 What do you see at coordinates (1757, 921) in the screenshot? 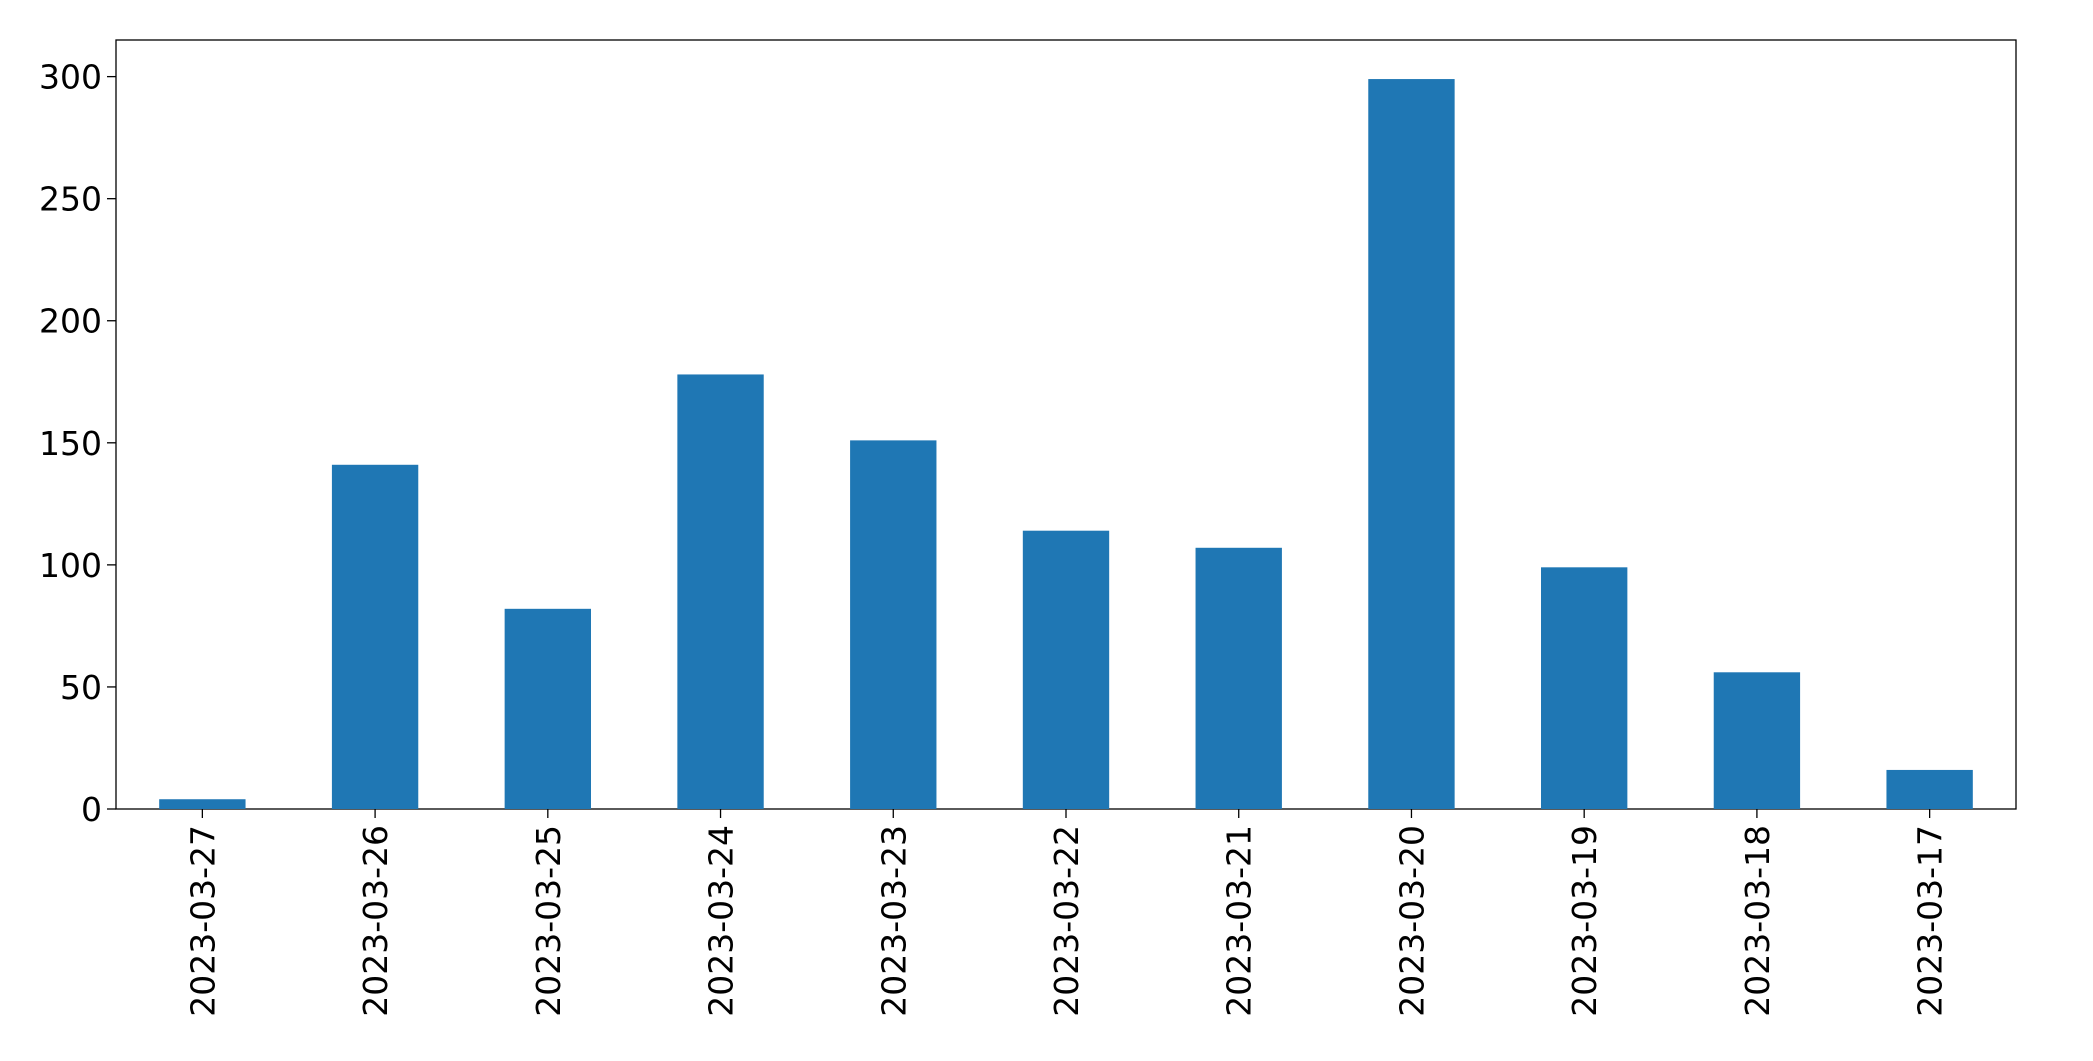
I see `x-tick-label: 2023-03-18` at bounding box center [1757, 921].